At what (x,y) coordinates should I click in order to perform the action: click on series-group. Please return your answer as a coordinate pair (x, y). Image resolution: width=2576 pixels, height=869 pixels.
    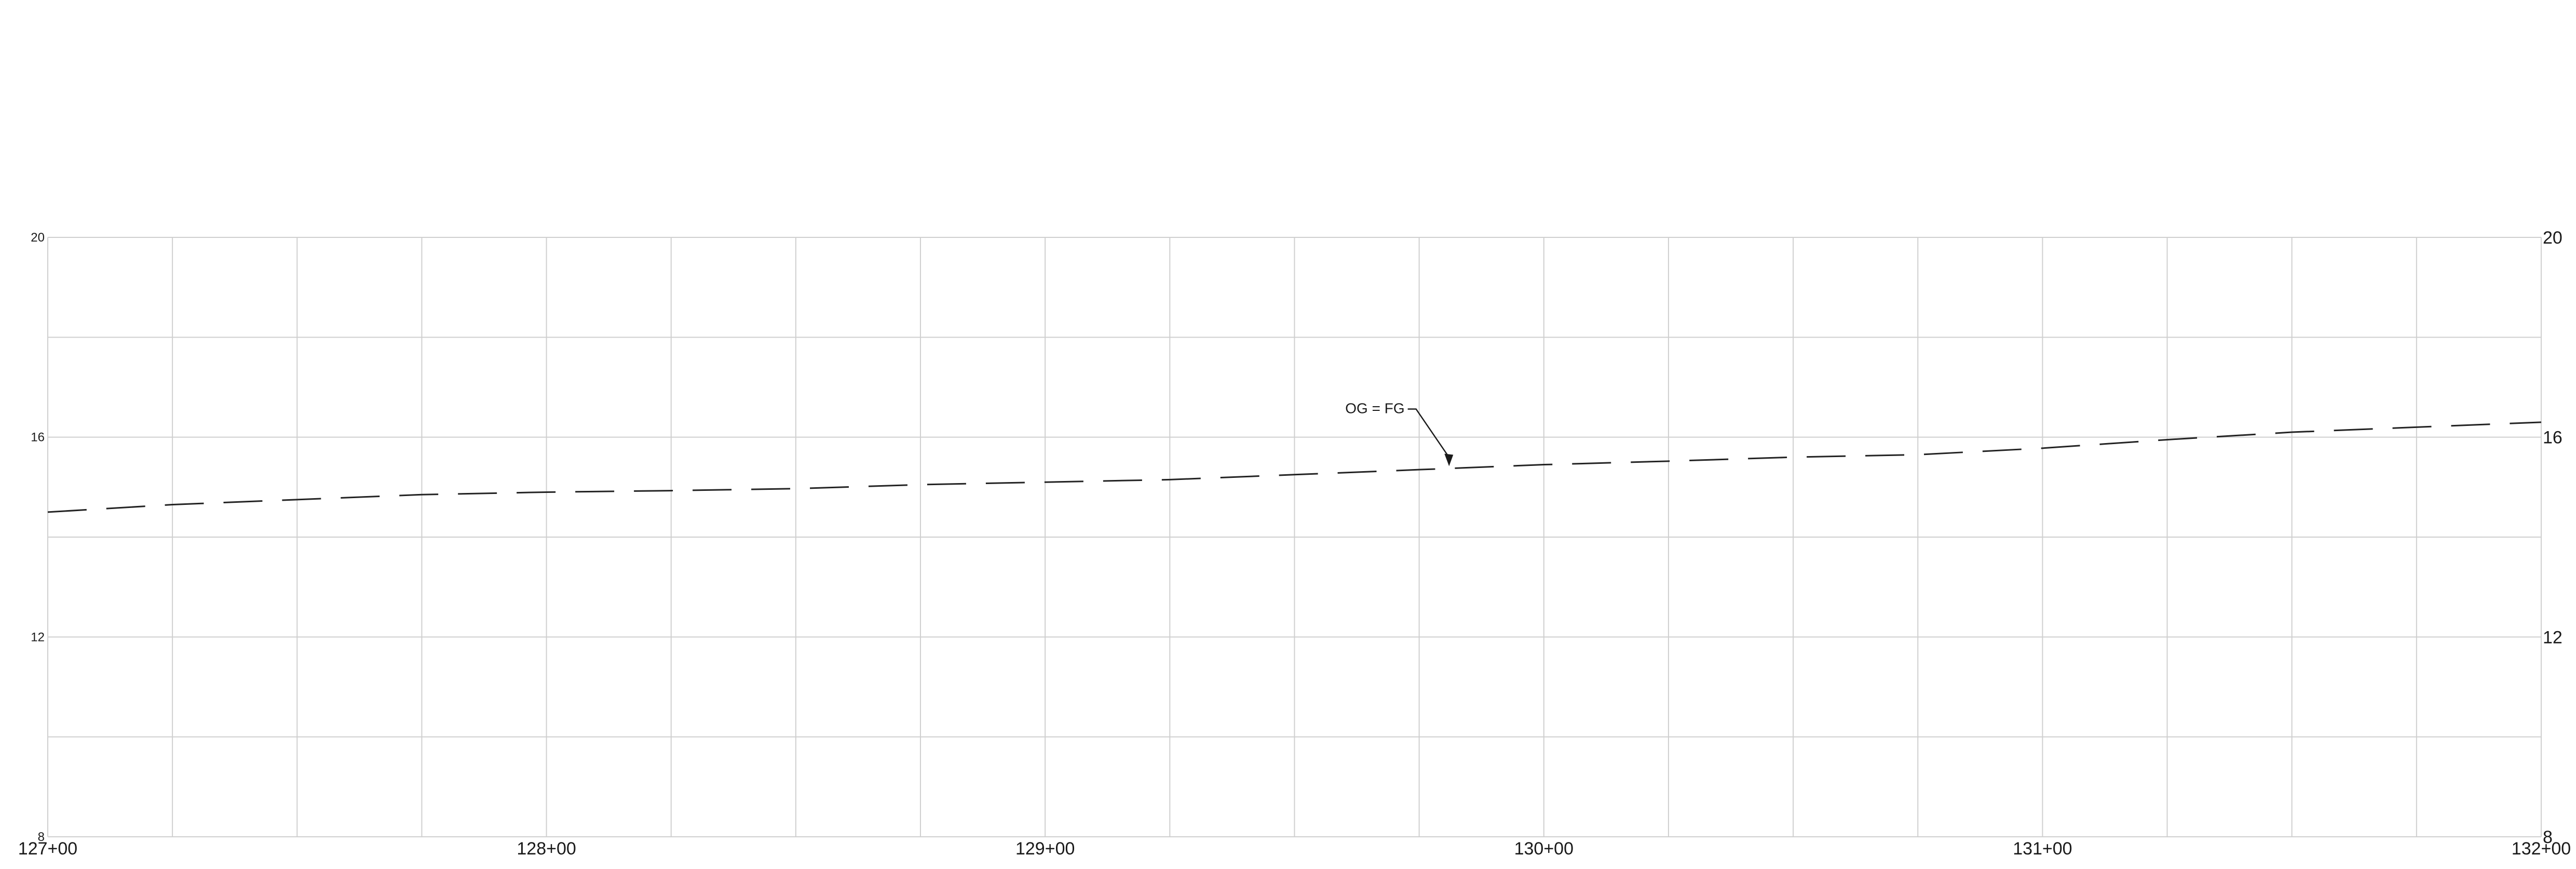
    Looking at the image, I should click on (1294, 467).